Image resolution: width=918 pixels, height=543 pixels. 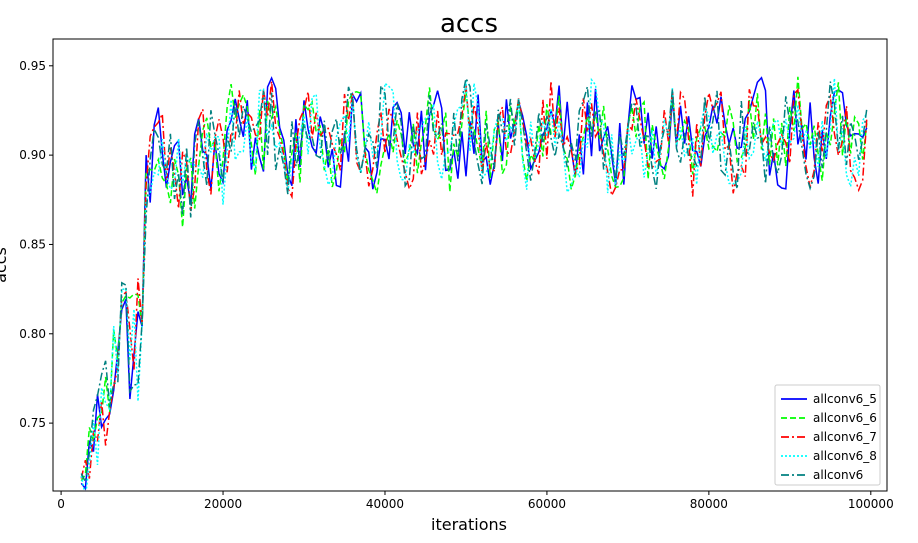 What do you see at coordinates (32, 334) in the screenshot?
I see `y-tick-label: 0.80` at bounding box center [32, 334].